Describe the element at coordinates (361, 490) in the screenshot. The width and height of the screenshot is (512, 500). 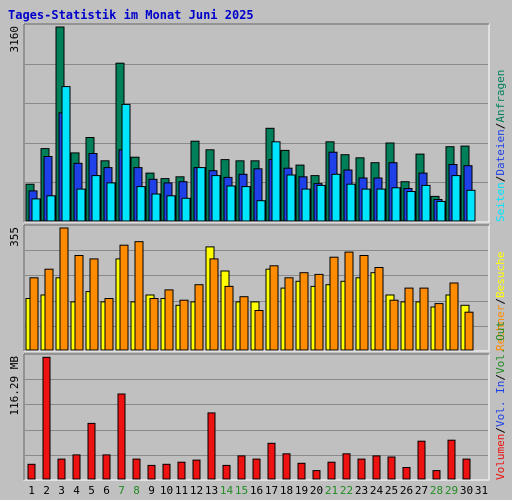
I see `x-tick-label: 23` at that location.